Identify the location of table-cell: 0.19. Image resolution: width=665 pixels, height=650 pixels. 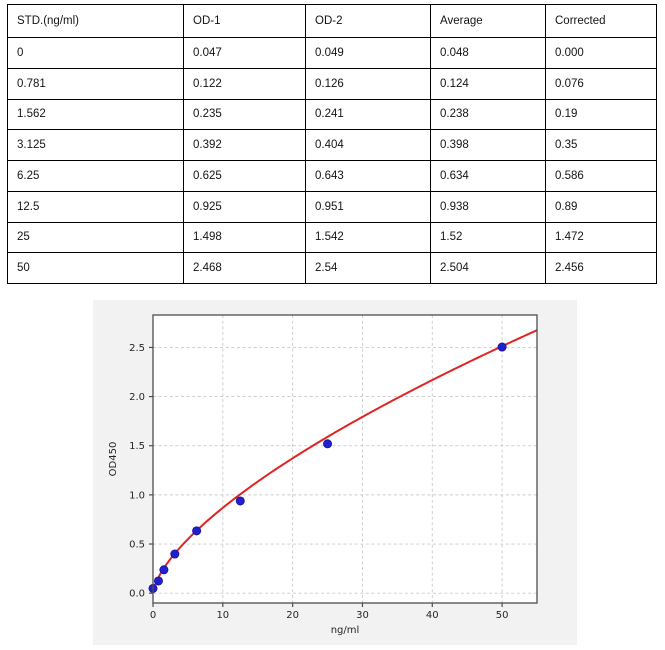
(601, 114).